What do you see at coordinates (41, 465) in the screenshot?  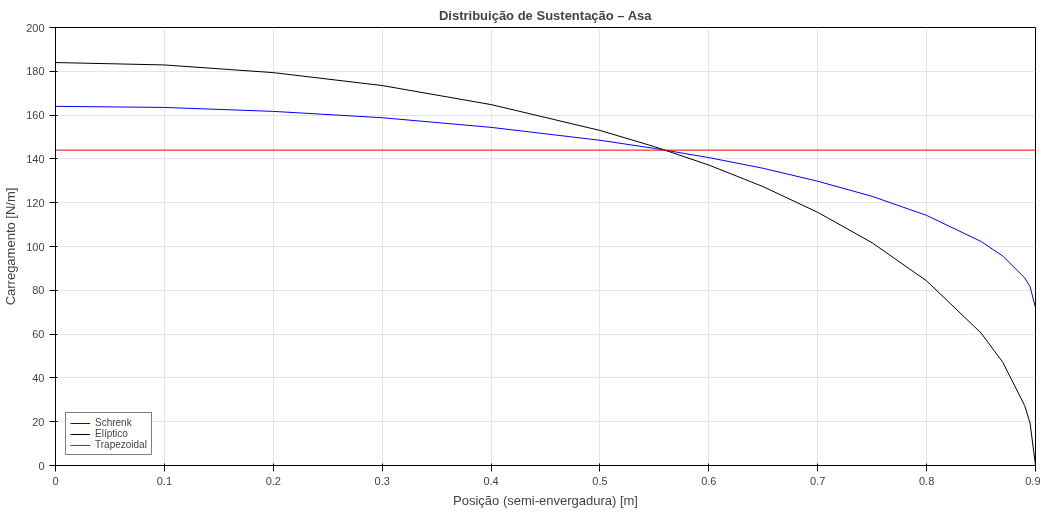 I see `y-tick-label: 0` at bounding box center [41, 465].